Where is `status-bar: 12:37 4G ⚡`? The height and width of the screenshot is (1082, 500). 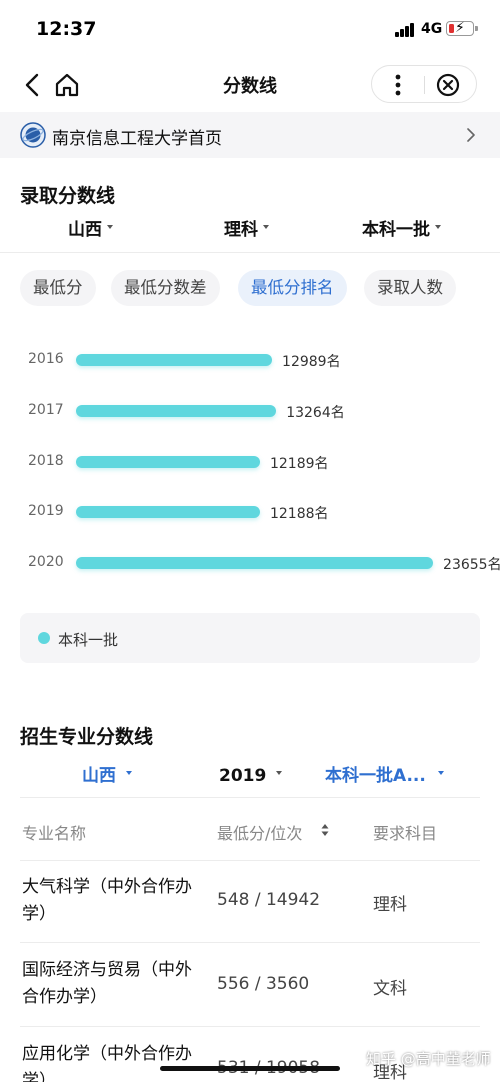
status-bar: 12:37 4G ⚡ is located at coordinates (250, 29).